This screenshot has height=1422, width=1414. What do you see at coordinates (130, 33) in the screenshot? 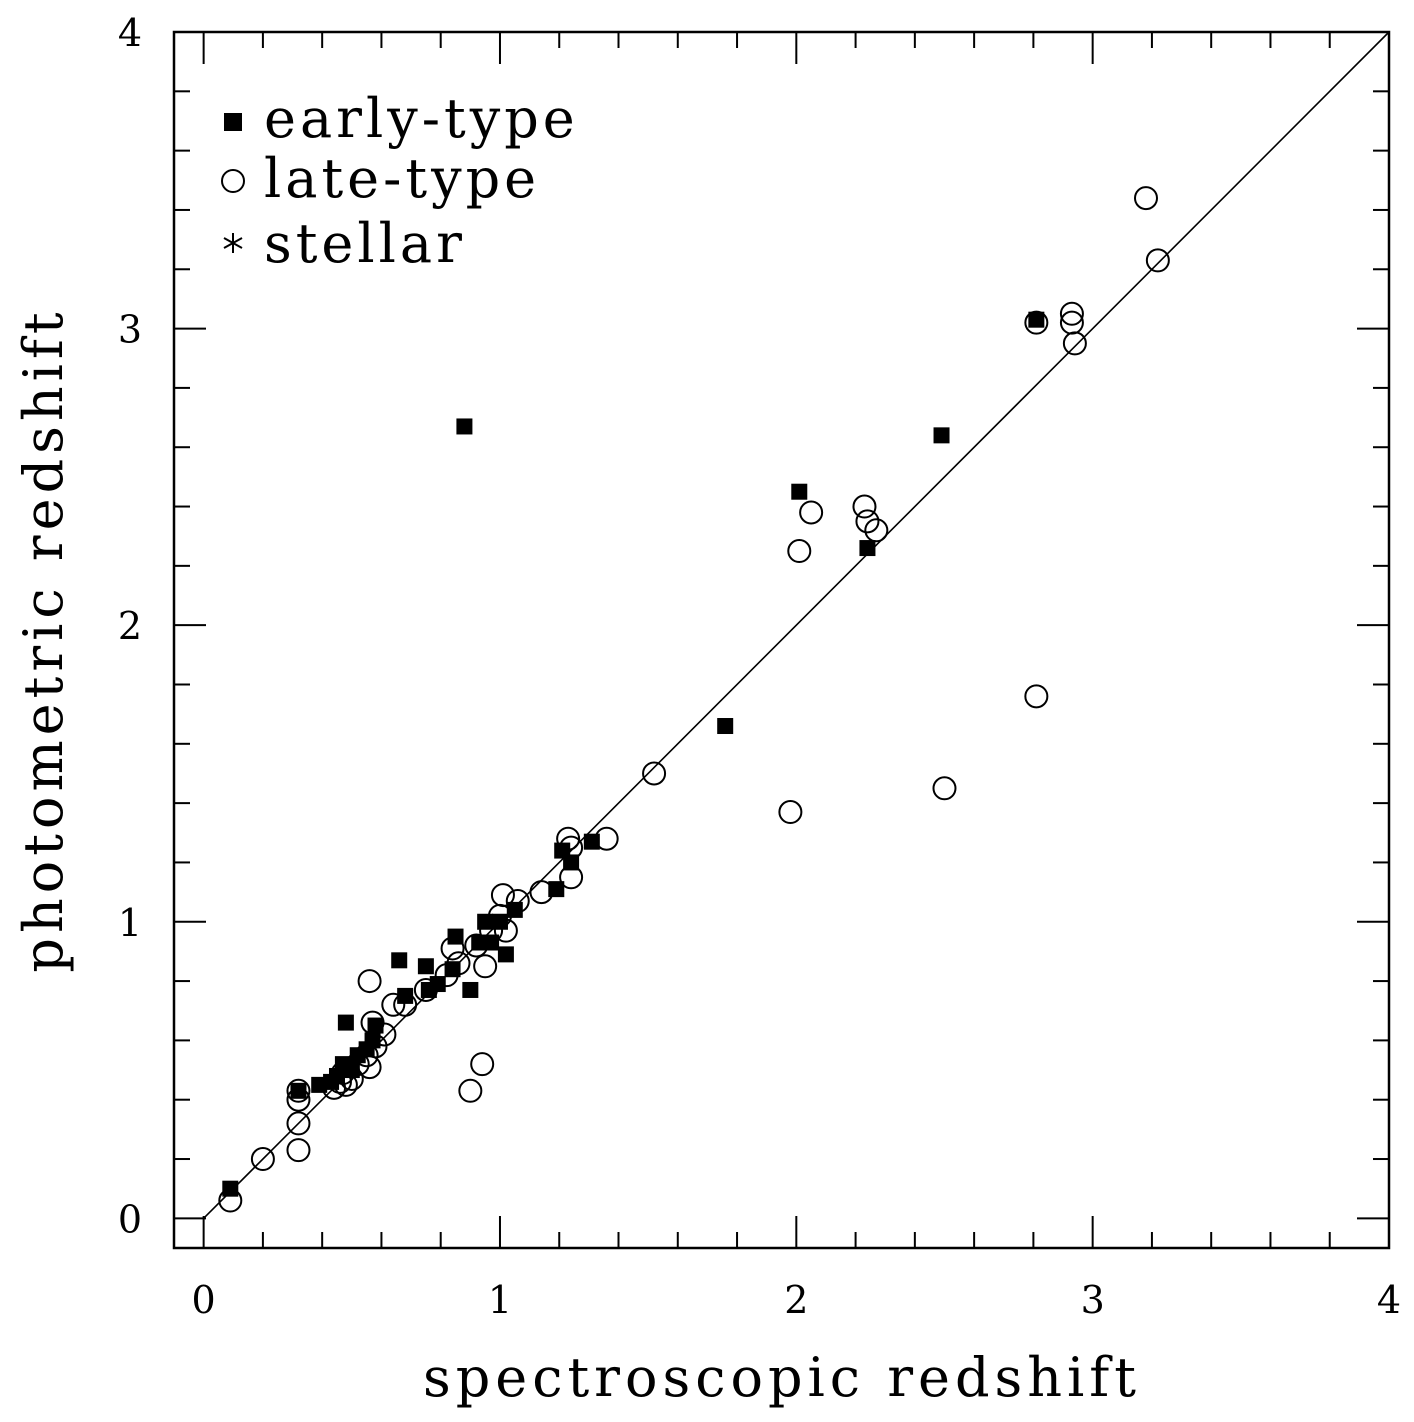
I see `y-tick-label: 4` at bounding box center [130, 33].